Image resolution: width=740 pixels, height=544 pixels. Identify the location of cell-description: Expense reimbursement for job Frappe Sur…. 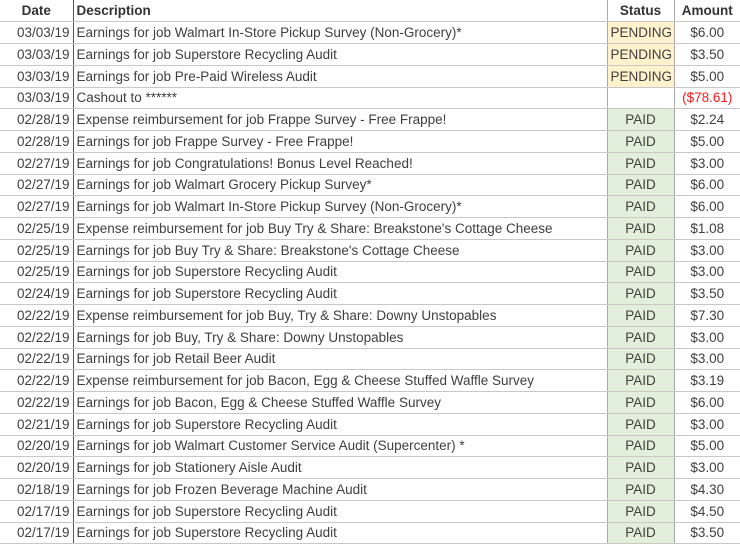
(340, 119).